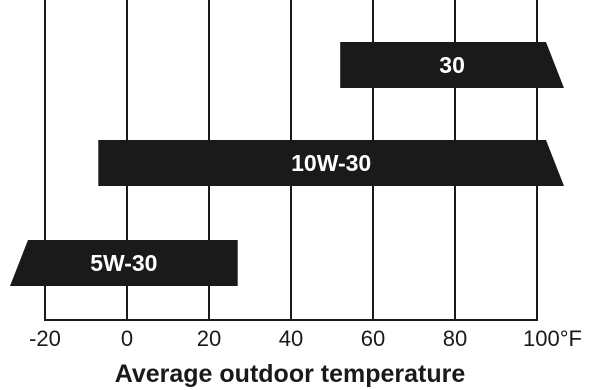 This screenshot has width=591, height=390. I want to click on bar-label-30: 30, so click(452, 65).